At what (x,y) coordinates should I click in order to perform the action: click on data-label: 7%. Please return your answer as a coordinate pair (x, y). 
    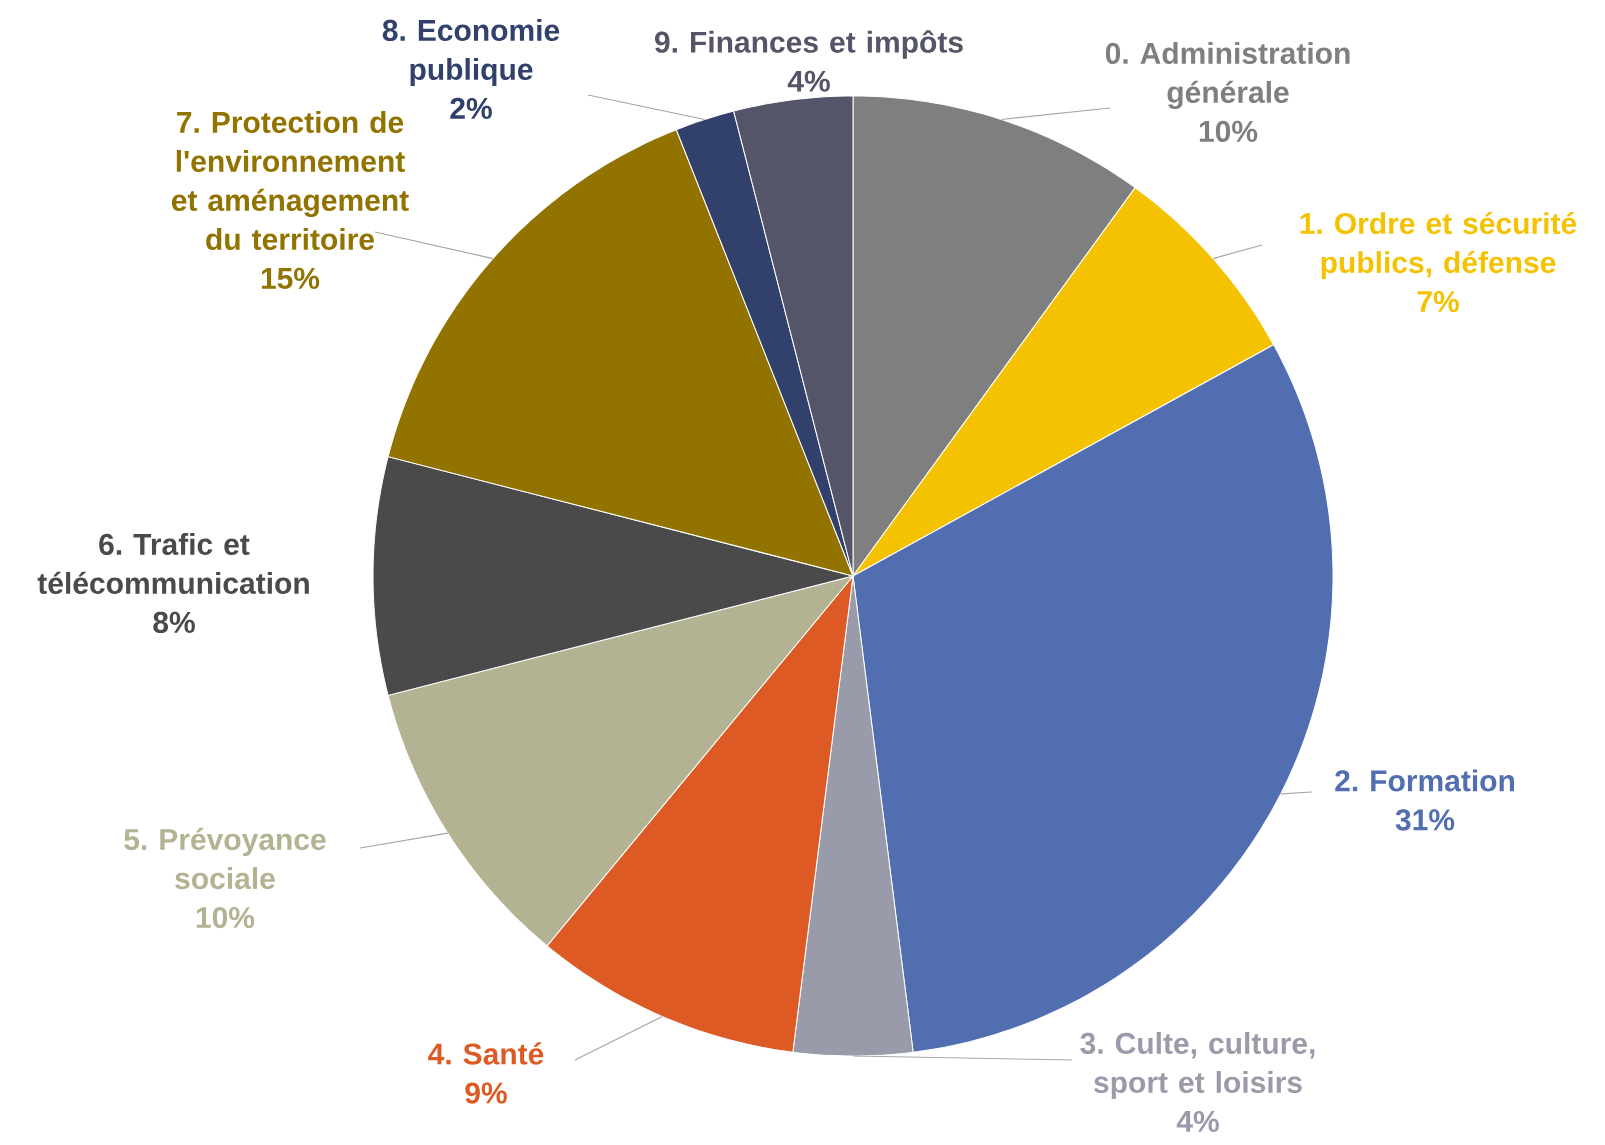
    Looking at the image, I should click on (1438, 302).